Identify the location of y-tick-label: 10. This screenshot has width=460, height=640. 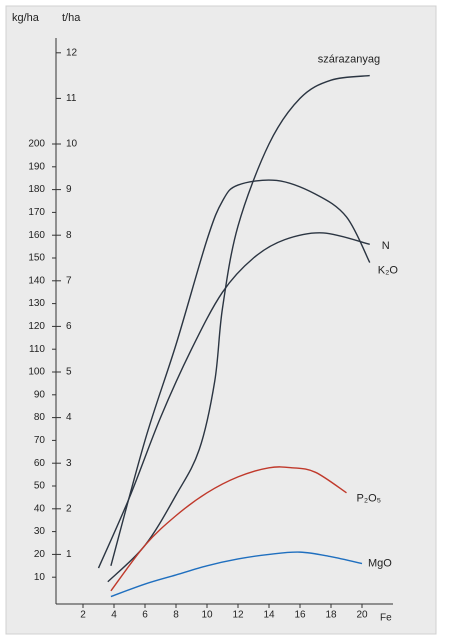
(40, 577).